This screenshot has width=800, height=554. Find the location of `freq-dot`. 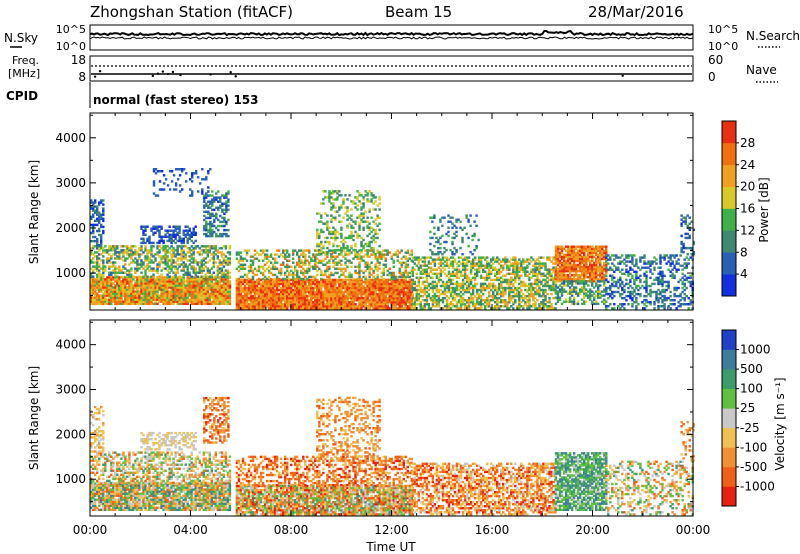

freq-dot is located at coordinates (210, 74).